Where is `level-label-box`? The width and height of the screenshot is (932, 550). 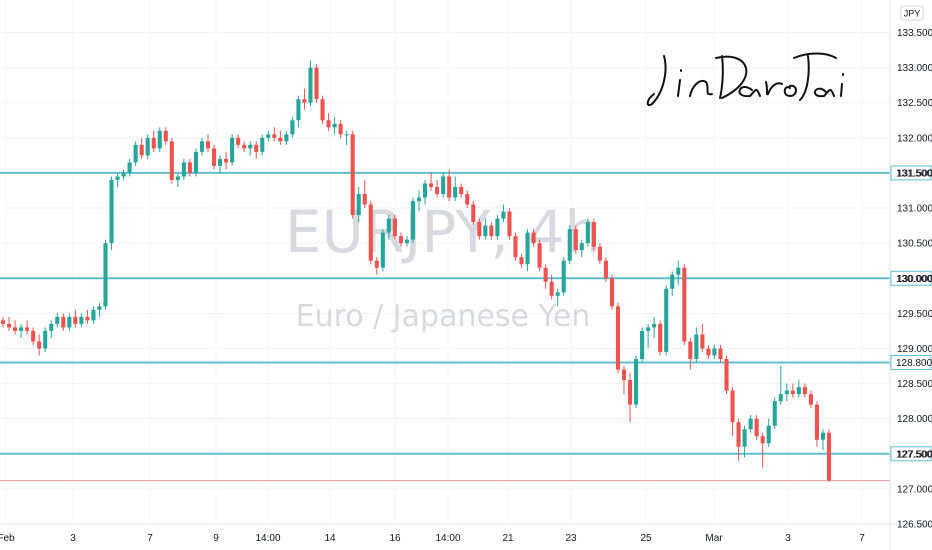
level-label-box is located at coordinates (911, 454).